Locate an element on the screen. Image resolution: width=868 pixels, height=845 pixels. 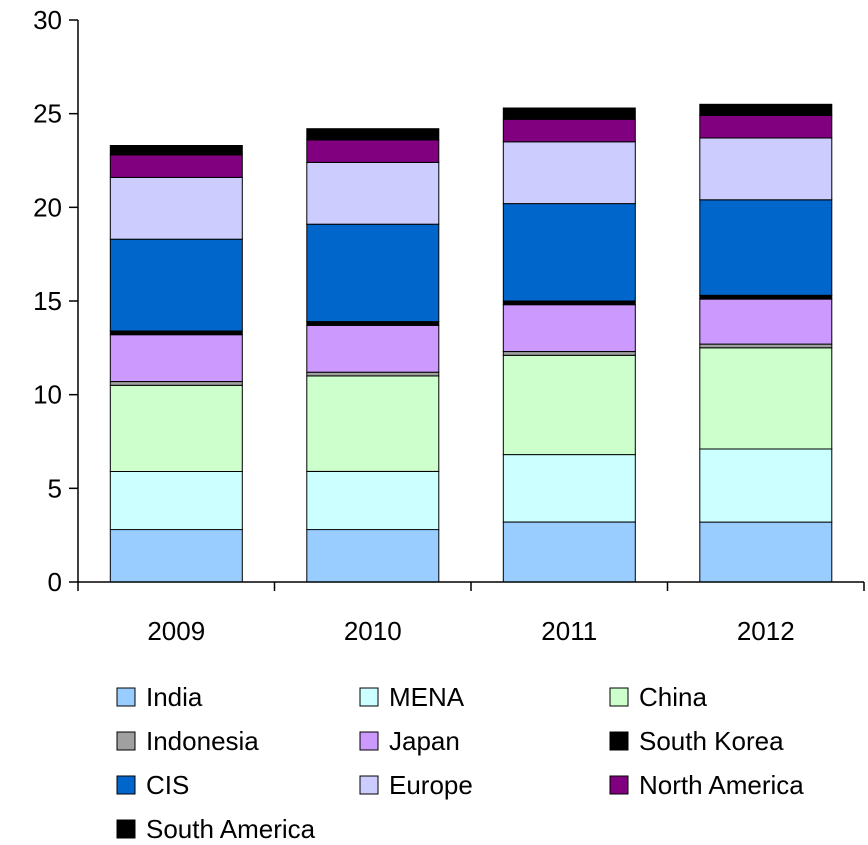
bar-segment-india-2010 is located at coordinates (373, 556).